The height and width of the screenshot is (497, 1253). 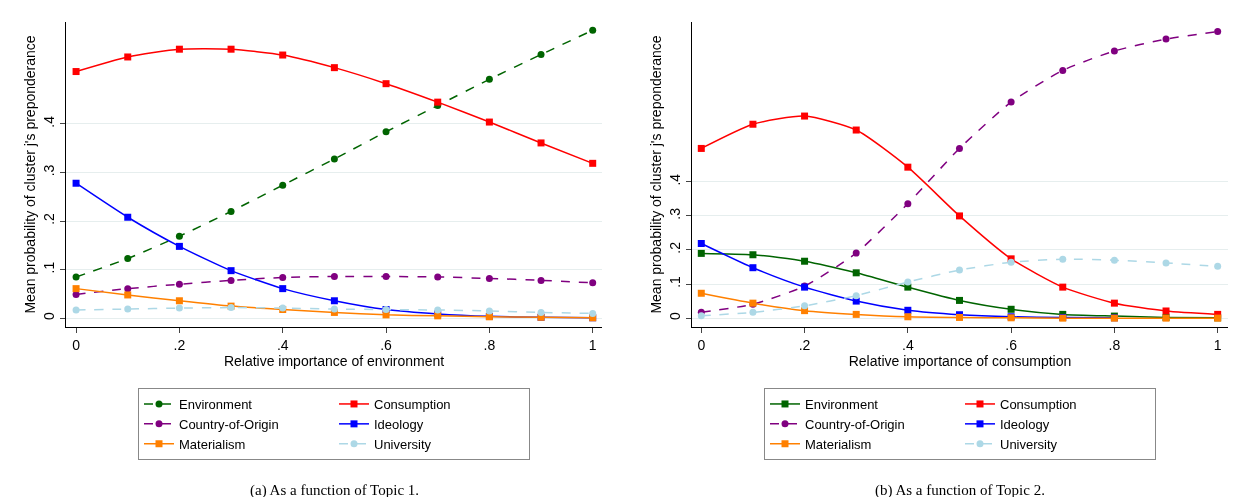 I want to click on x-tick-label: .6, so click(x=386, y=344).